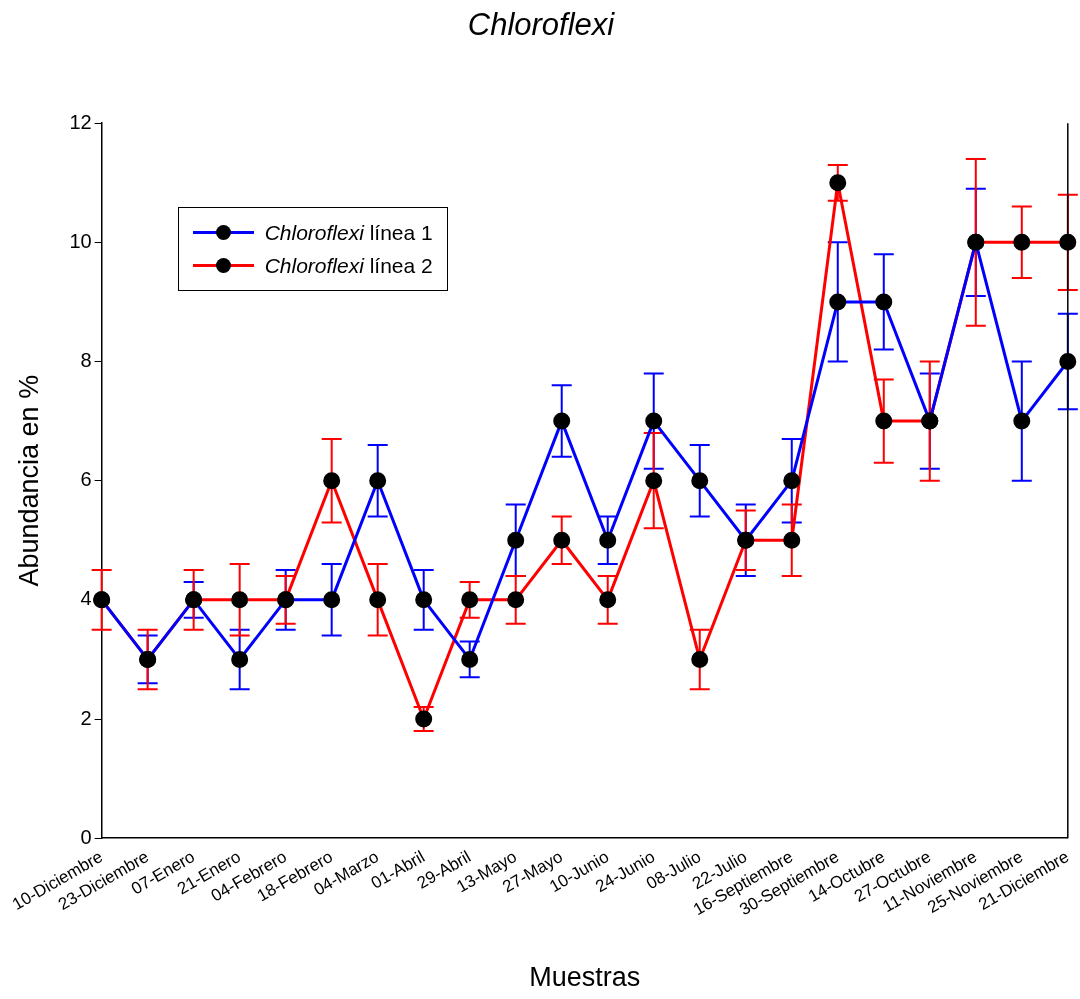 The height and width of the screenshot is (999, 1080). Describe the element at coordinates (86, 717) in the screenshot. I see `y-tick-label: 2` at that location.